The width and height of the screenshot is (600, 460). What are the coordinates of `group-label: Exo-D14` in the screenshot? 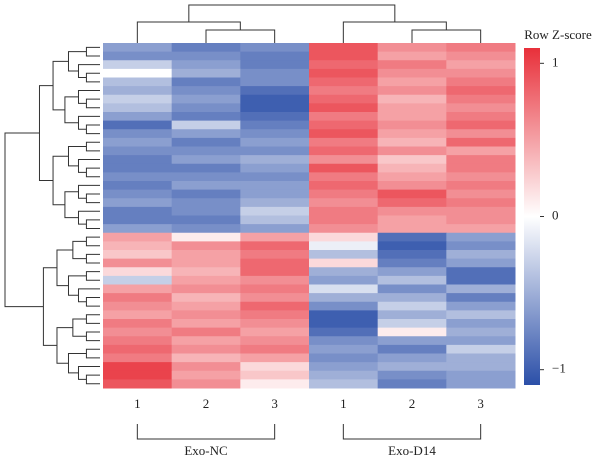 It's located at (412, 450).